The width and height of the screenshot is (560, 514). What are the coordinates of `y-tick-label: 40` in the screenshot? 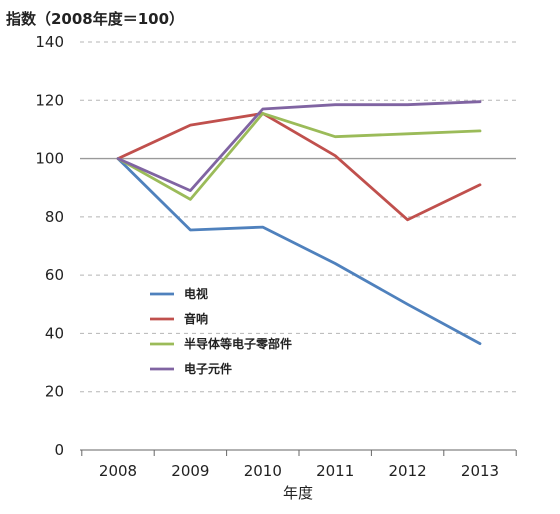 It's located at (54, 333).